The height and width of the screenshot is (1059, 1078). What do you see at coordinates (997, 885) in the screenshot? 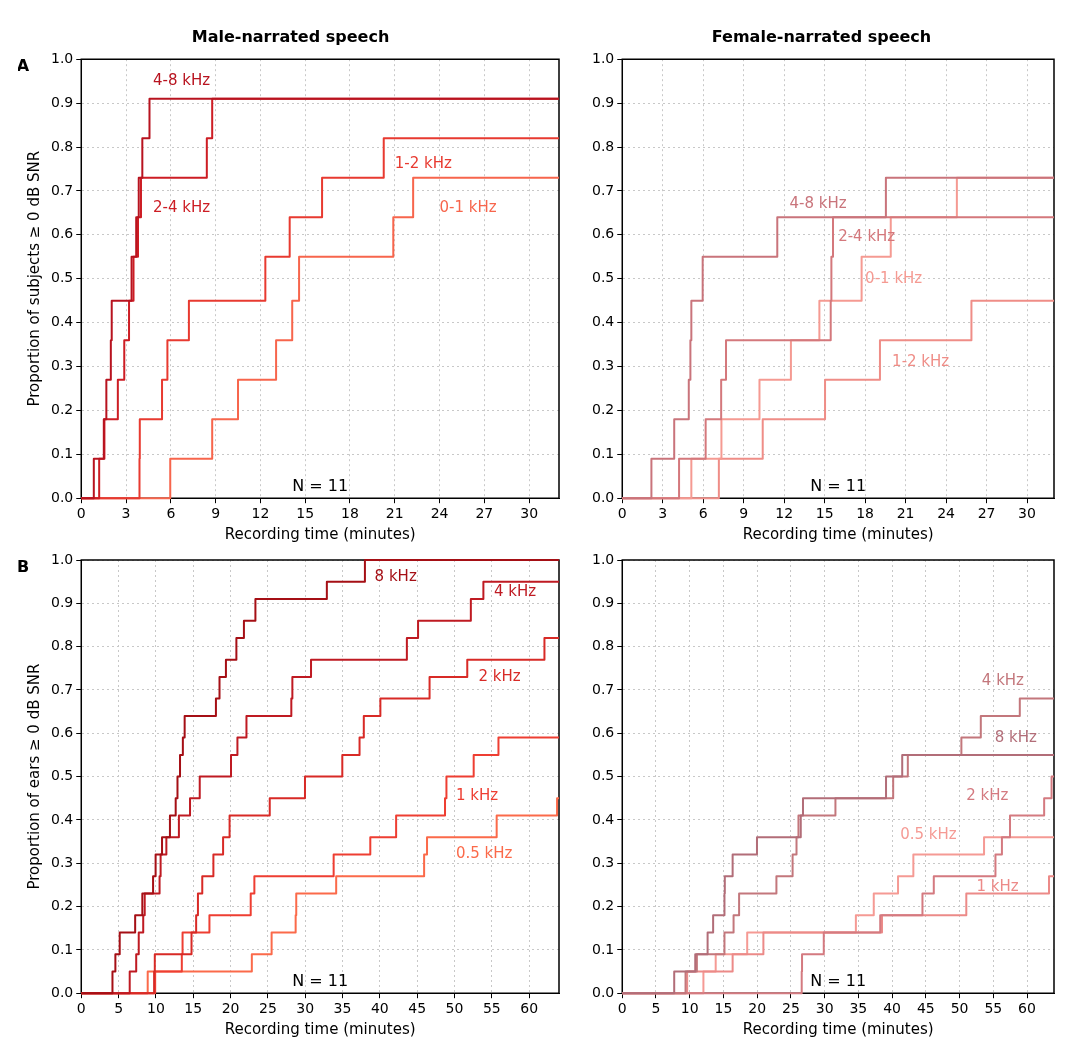
I see `series-label: 1 kHz` at bounding box center [997, 885].